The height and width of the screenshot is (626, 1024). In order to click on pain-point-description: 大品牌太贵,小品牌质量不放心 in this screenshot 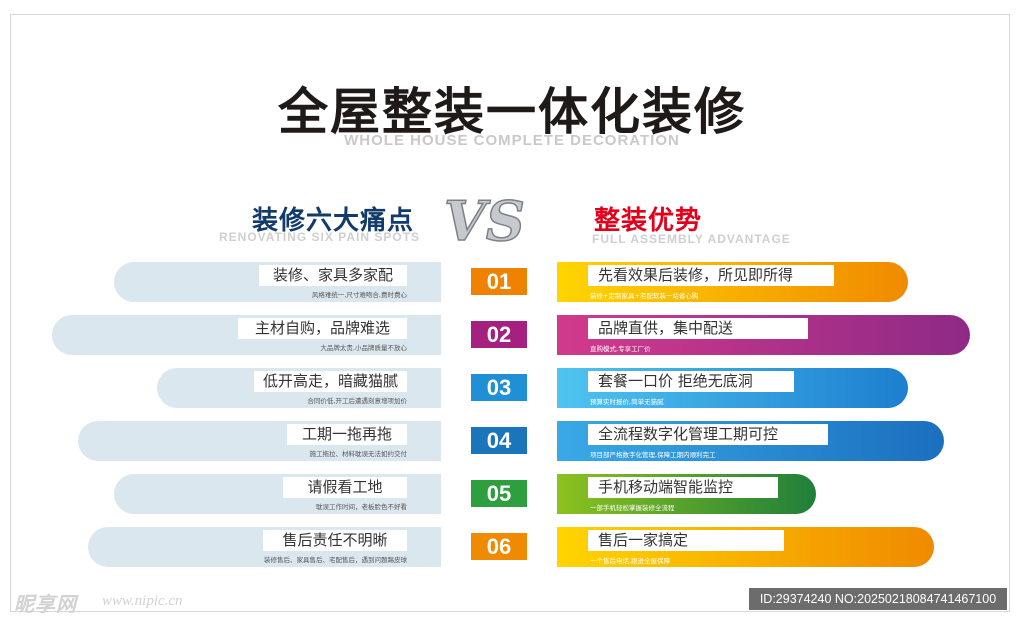, I will do `click(363, 348)`.